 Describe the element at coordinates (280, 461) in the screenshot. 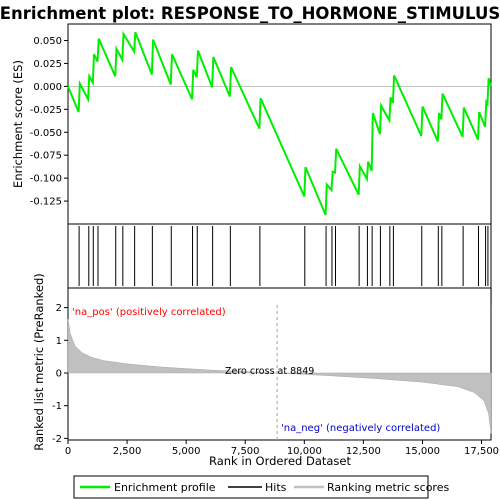

I see `metric-x-axis-label: Rank in Ordered Dataset` at that location.